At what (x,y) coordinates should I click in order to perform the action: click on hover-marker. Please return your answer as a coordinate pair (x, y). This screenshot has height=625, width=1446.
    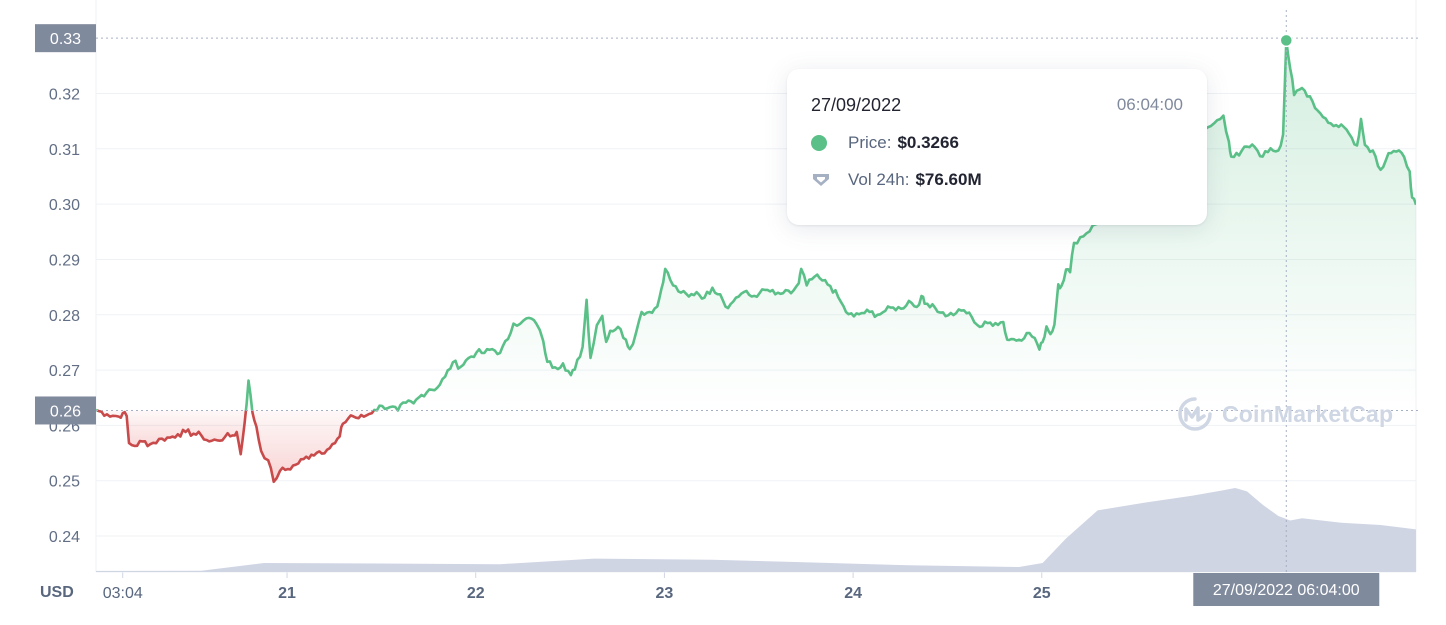
    Looking at the image, I should click on (1286, 40).